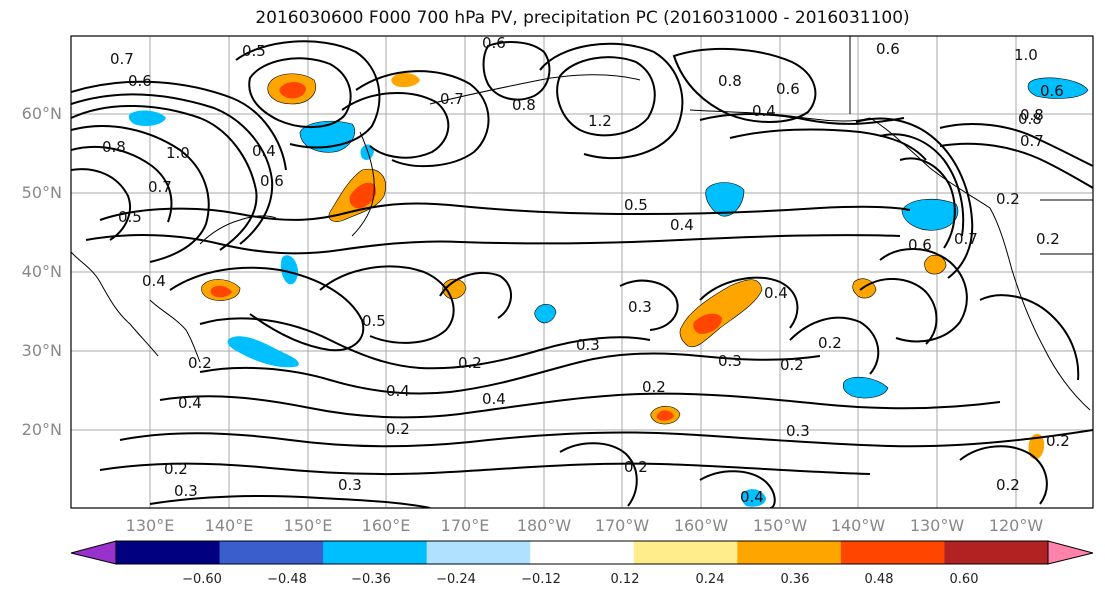 The image size is (1105, 601). Describe the element at coordinates (710, 579) in the screenshot. I see `colorbar-tick-label: 0.24` at that location.